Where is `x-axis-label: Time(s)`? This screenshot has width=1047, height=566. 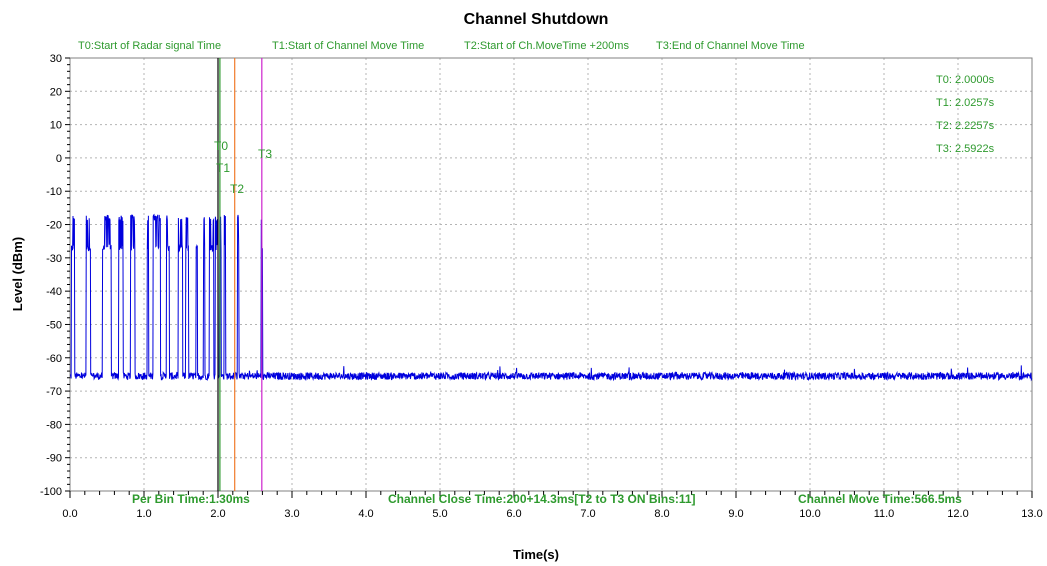 x-axis-label: Time(s) is located at coordinates (536, 554).